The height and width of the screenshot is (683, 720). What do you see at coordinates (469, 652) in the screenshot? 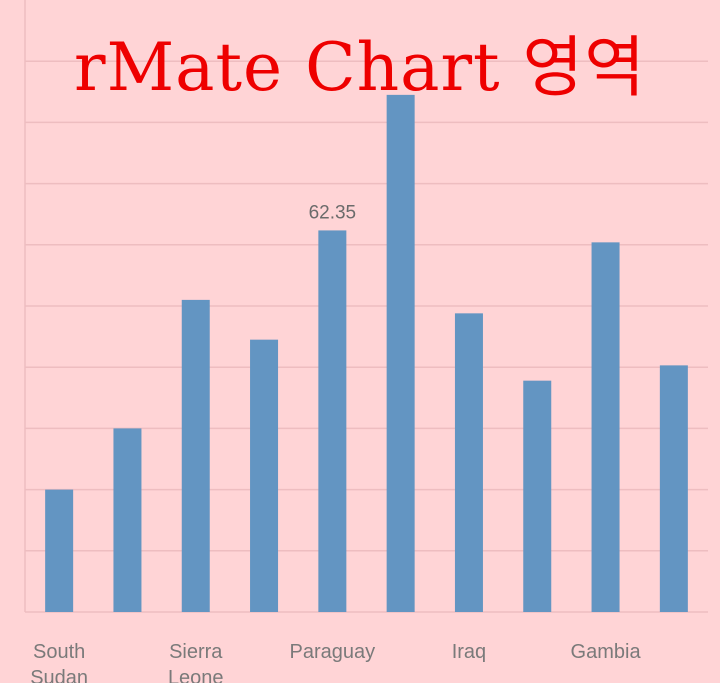
I see `x-tick-label: Iraq` at bounding box center [469, 652].